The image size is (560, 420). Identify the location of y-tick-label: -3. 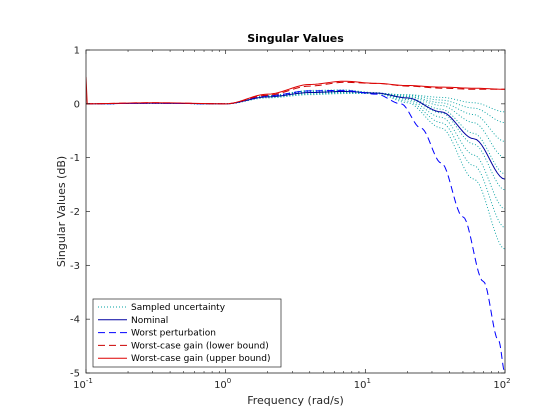
(75, 266).